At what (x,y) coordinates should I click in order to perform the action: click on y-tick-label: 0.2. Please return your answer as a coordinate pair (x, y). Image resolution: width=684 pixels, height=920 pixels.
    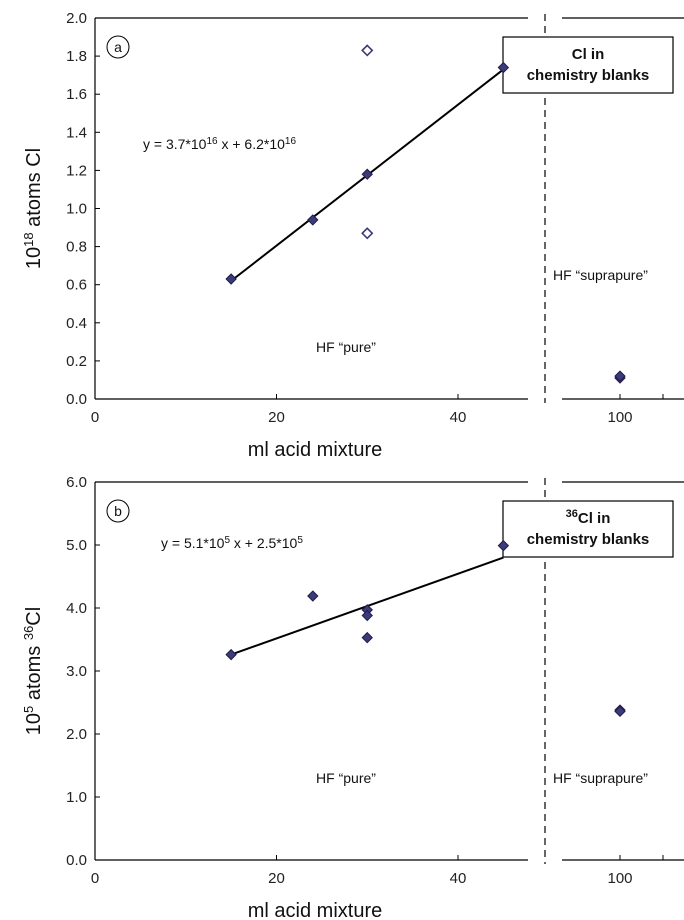
    Looking at the image, I should click on (76, 361).